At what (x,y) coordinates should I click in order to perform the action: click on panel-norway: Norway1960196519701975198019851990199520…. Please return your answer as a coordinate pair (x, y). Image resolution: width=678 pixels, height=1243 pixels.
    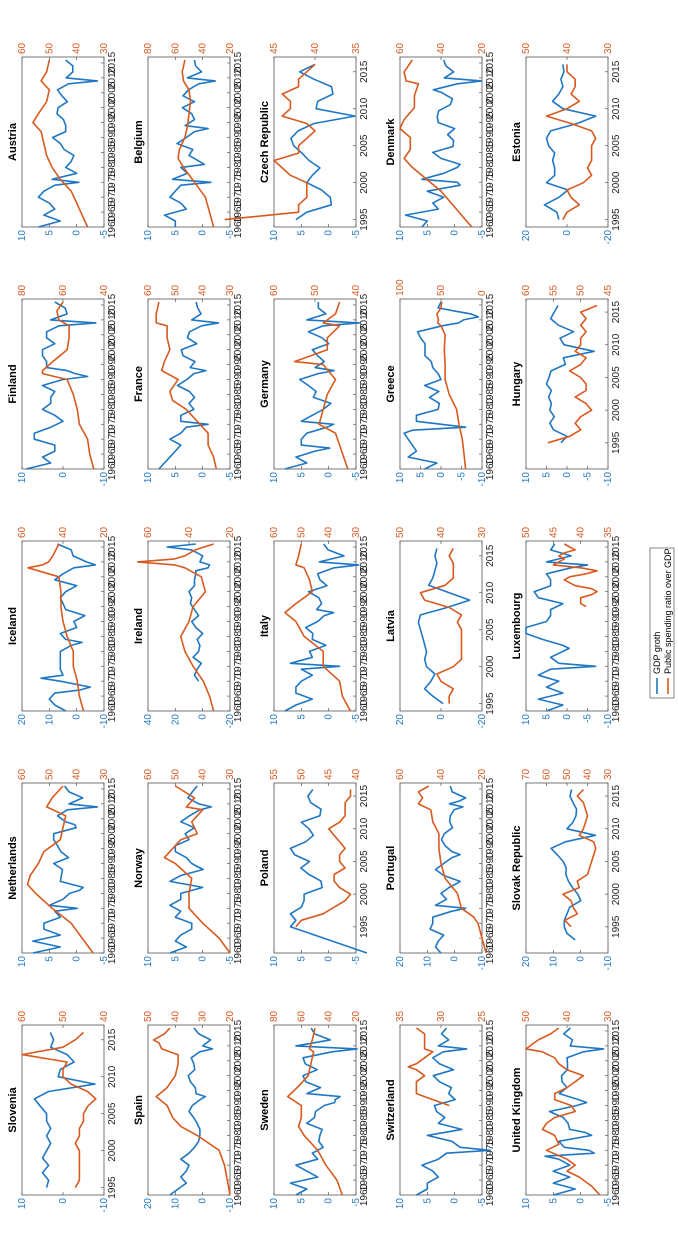
    Looking at the image, I should click on (188, 867).